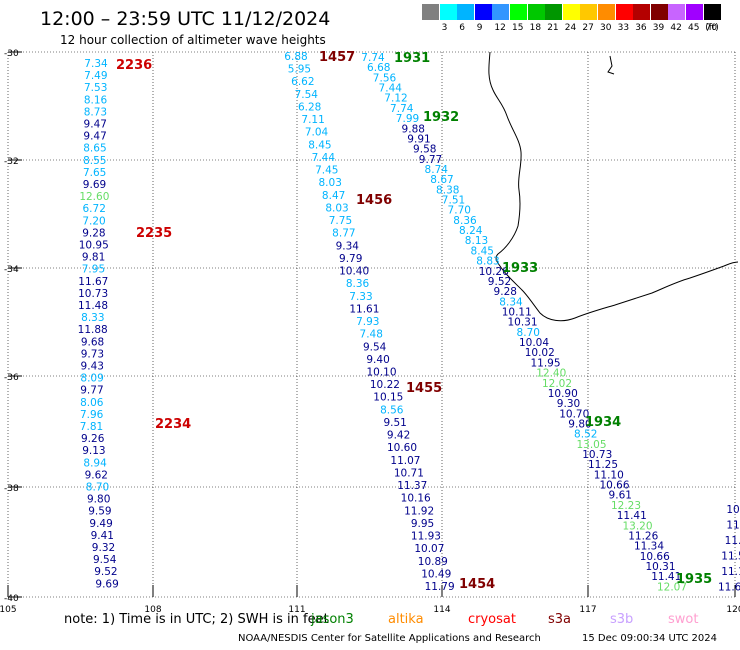  Describe the element at coordinates (99, 512) in the screenshot. I see `wave-height-value: 9.59` at that location.